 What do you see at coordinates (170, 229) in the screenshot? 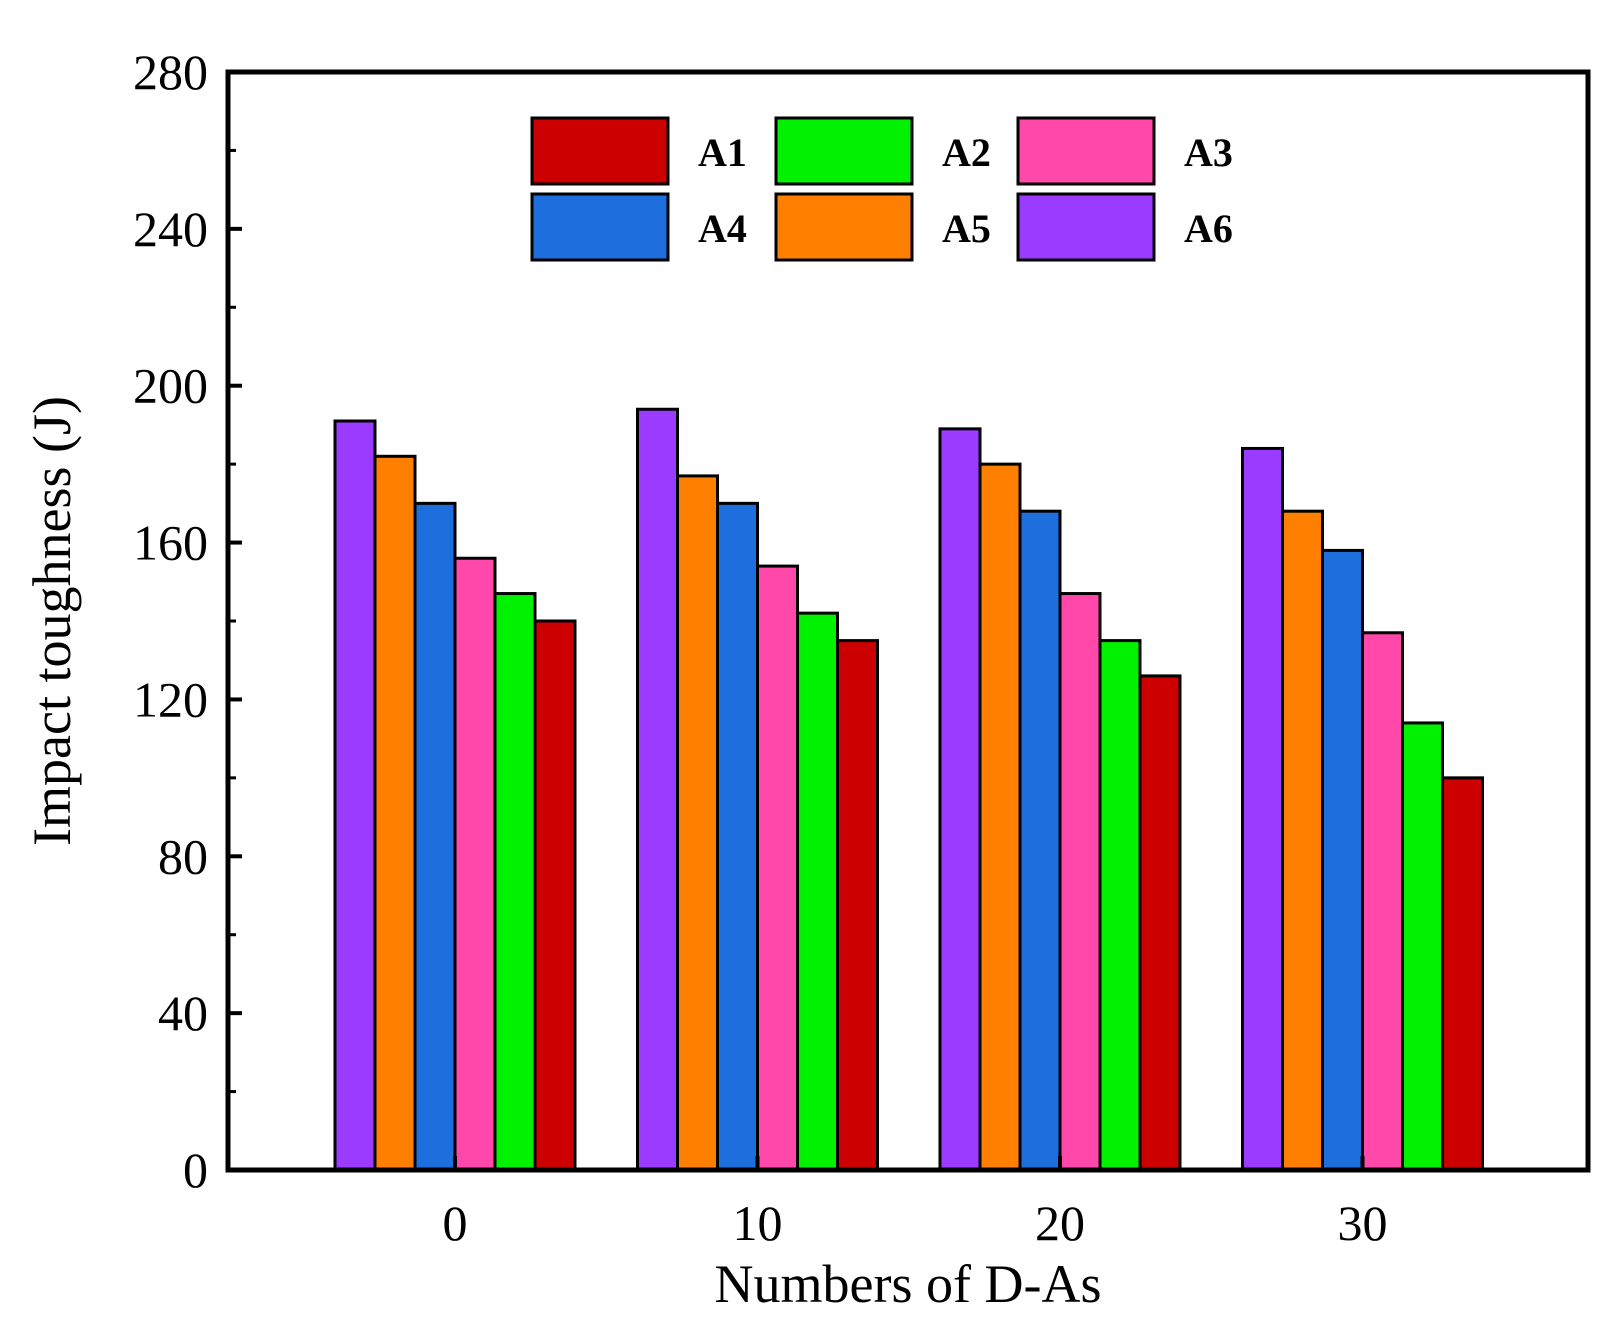
I see `y-tick-label: 240` at bounding box center [170, 229].